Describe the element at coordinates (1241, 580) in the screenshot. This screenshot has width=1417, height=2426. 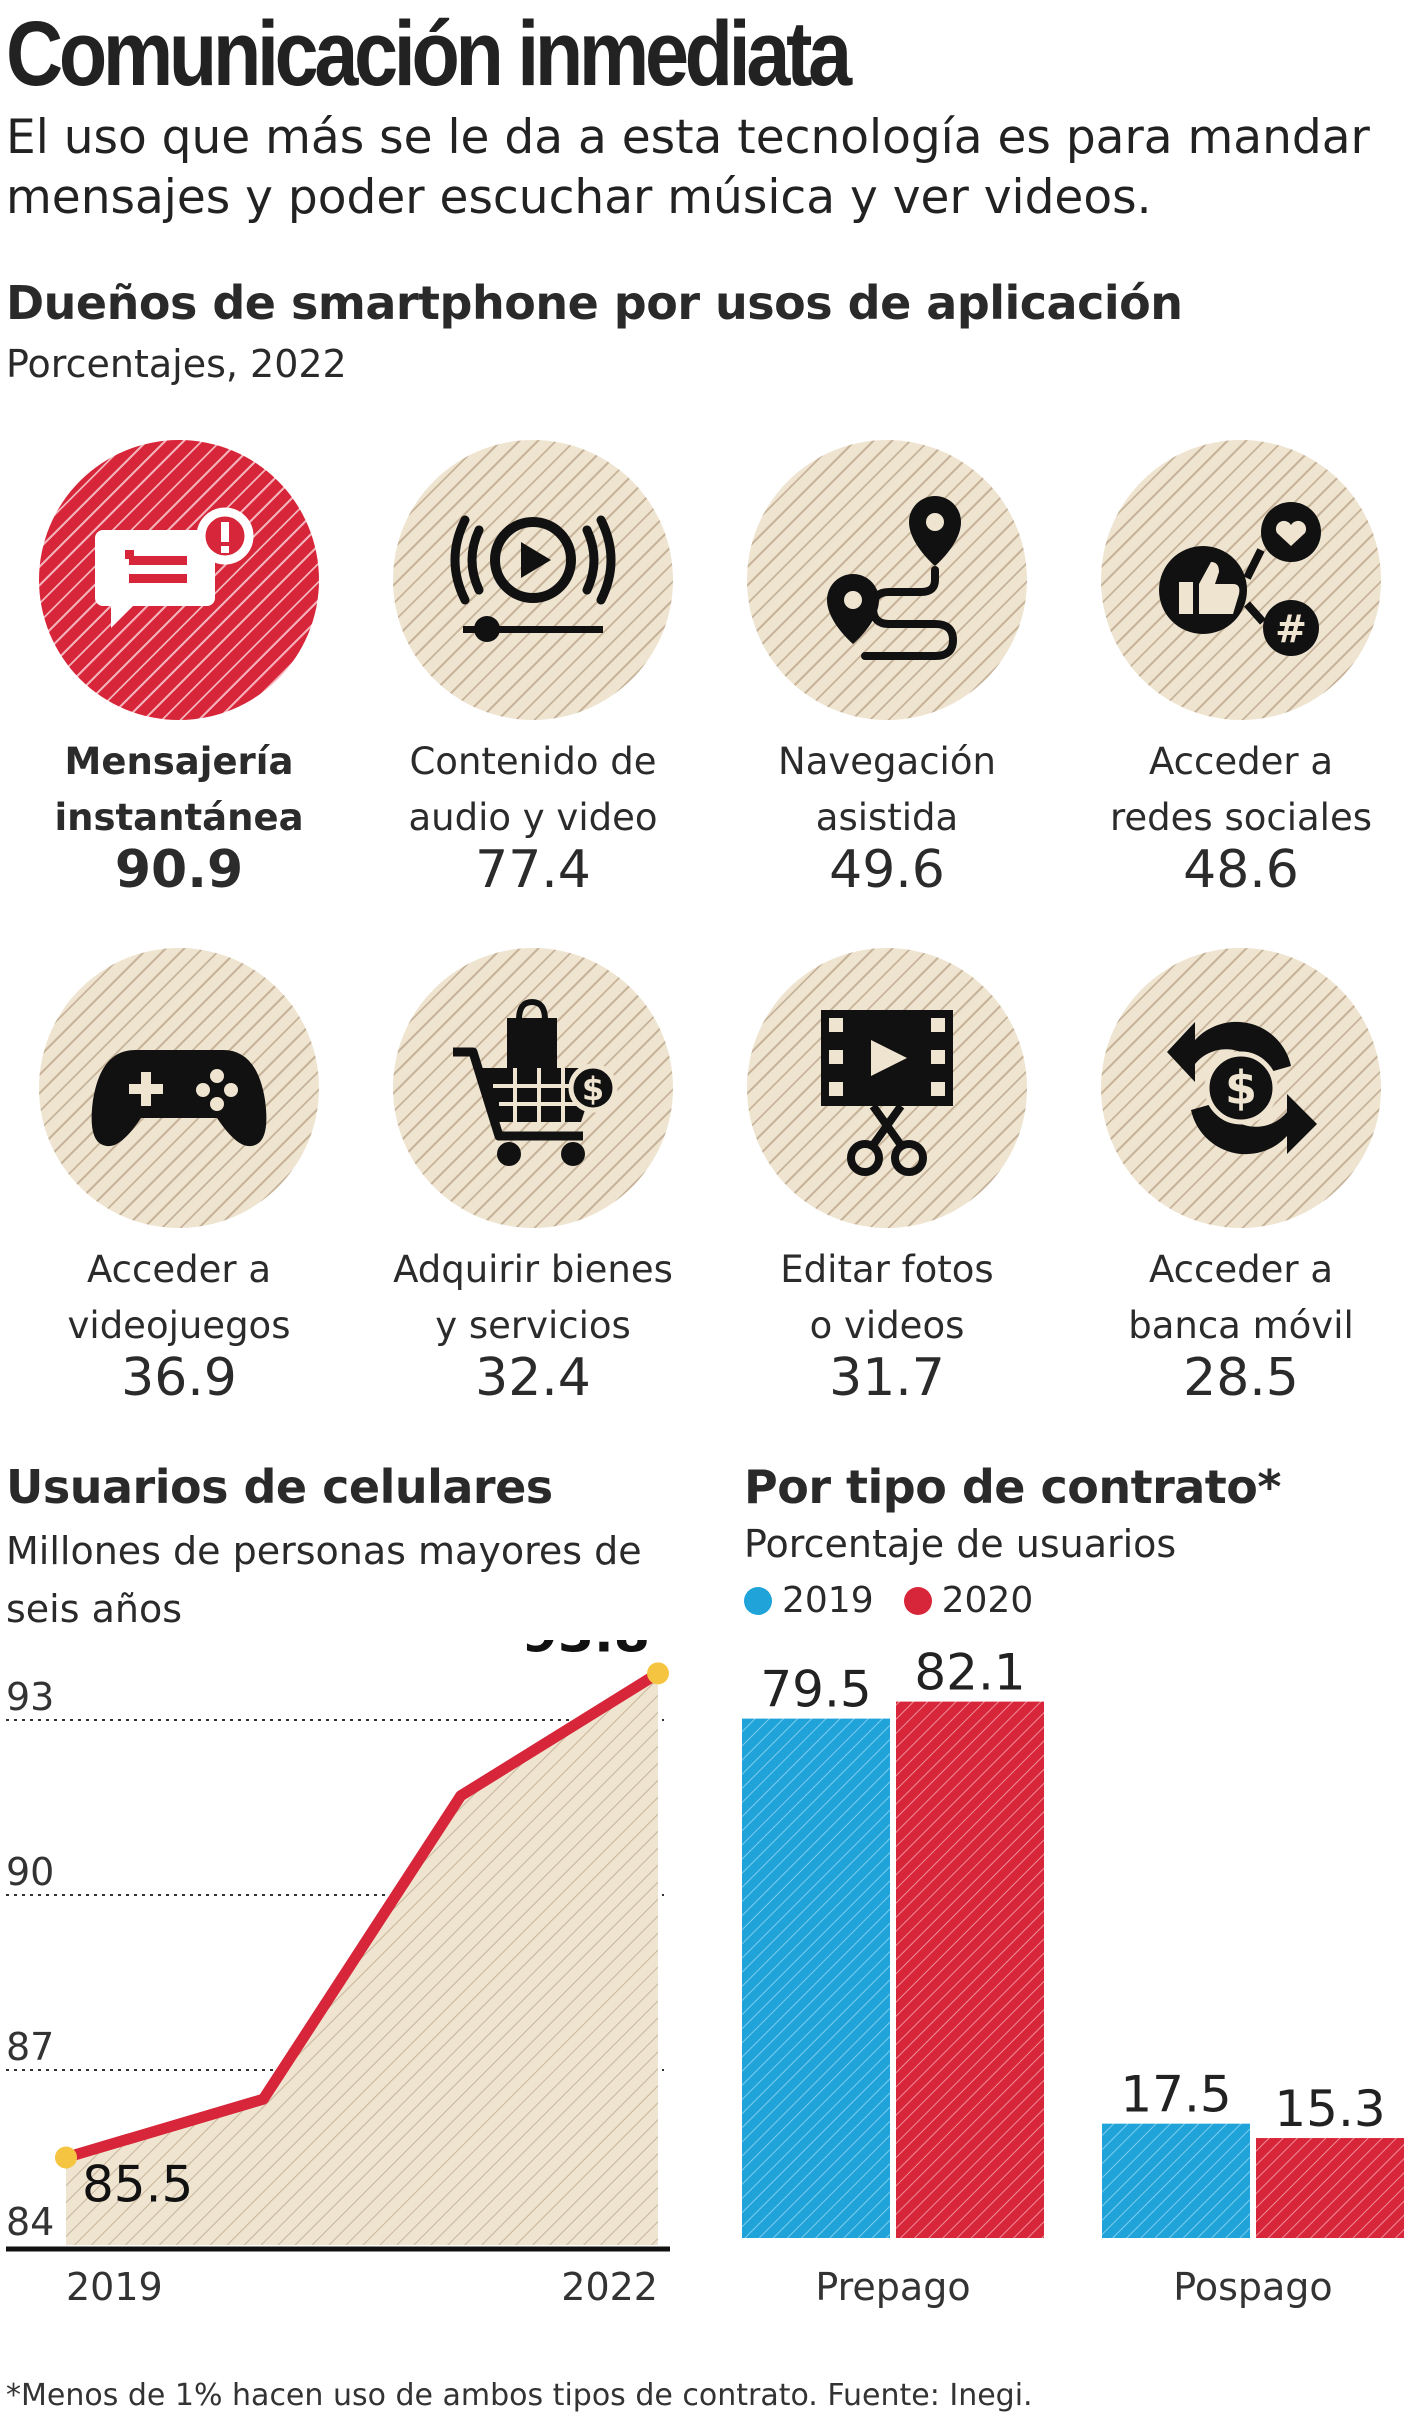
I see `social-network-icon: #` at that location.